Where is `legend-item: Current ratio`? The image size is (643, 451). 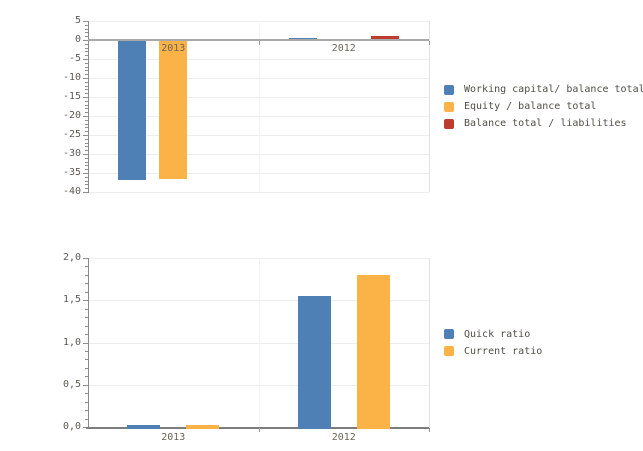 legend-item: Current ratio is located at coordinates (493, 351).